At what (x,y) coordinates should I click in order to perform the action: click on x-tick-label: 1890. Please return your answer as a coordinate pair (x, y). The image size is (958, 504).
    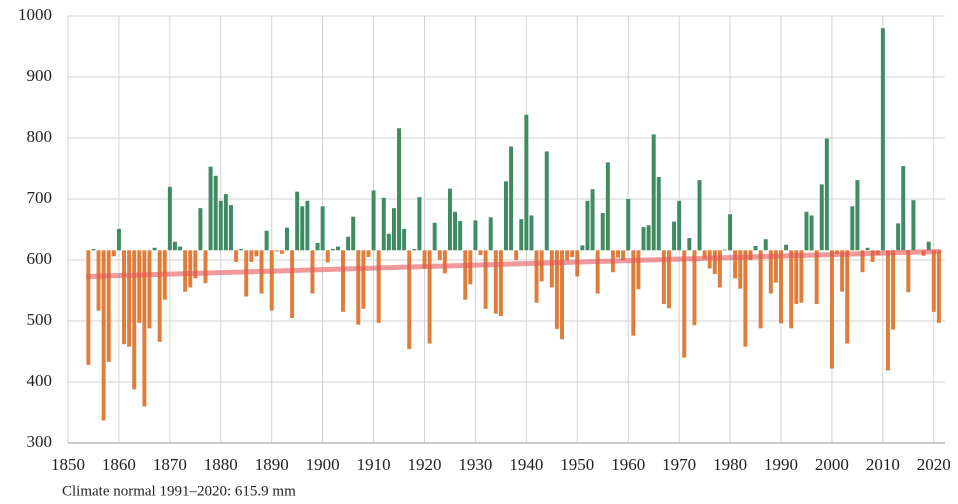
    Looking at the image, I should click on (272, 464).